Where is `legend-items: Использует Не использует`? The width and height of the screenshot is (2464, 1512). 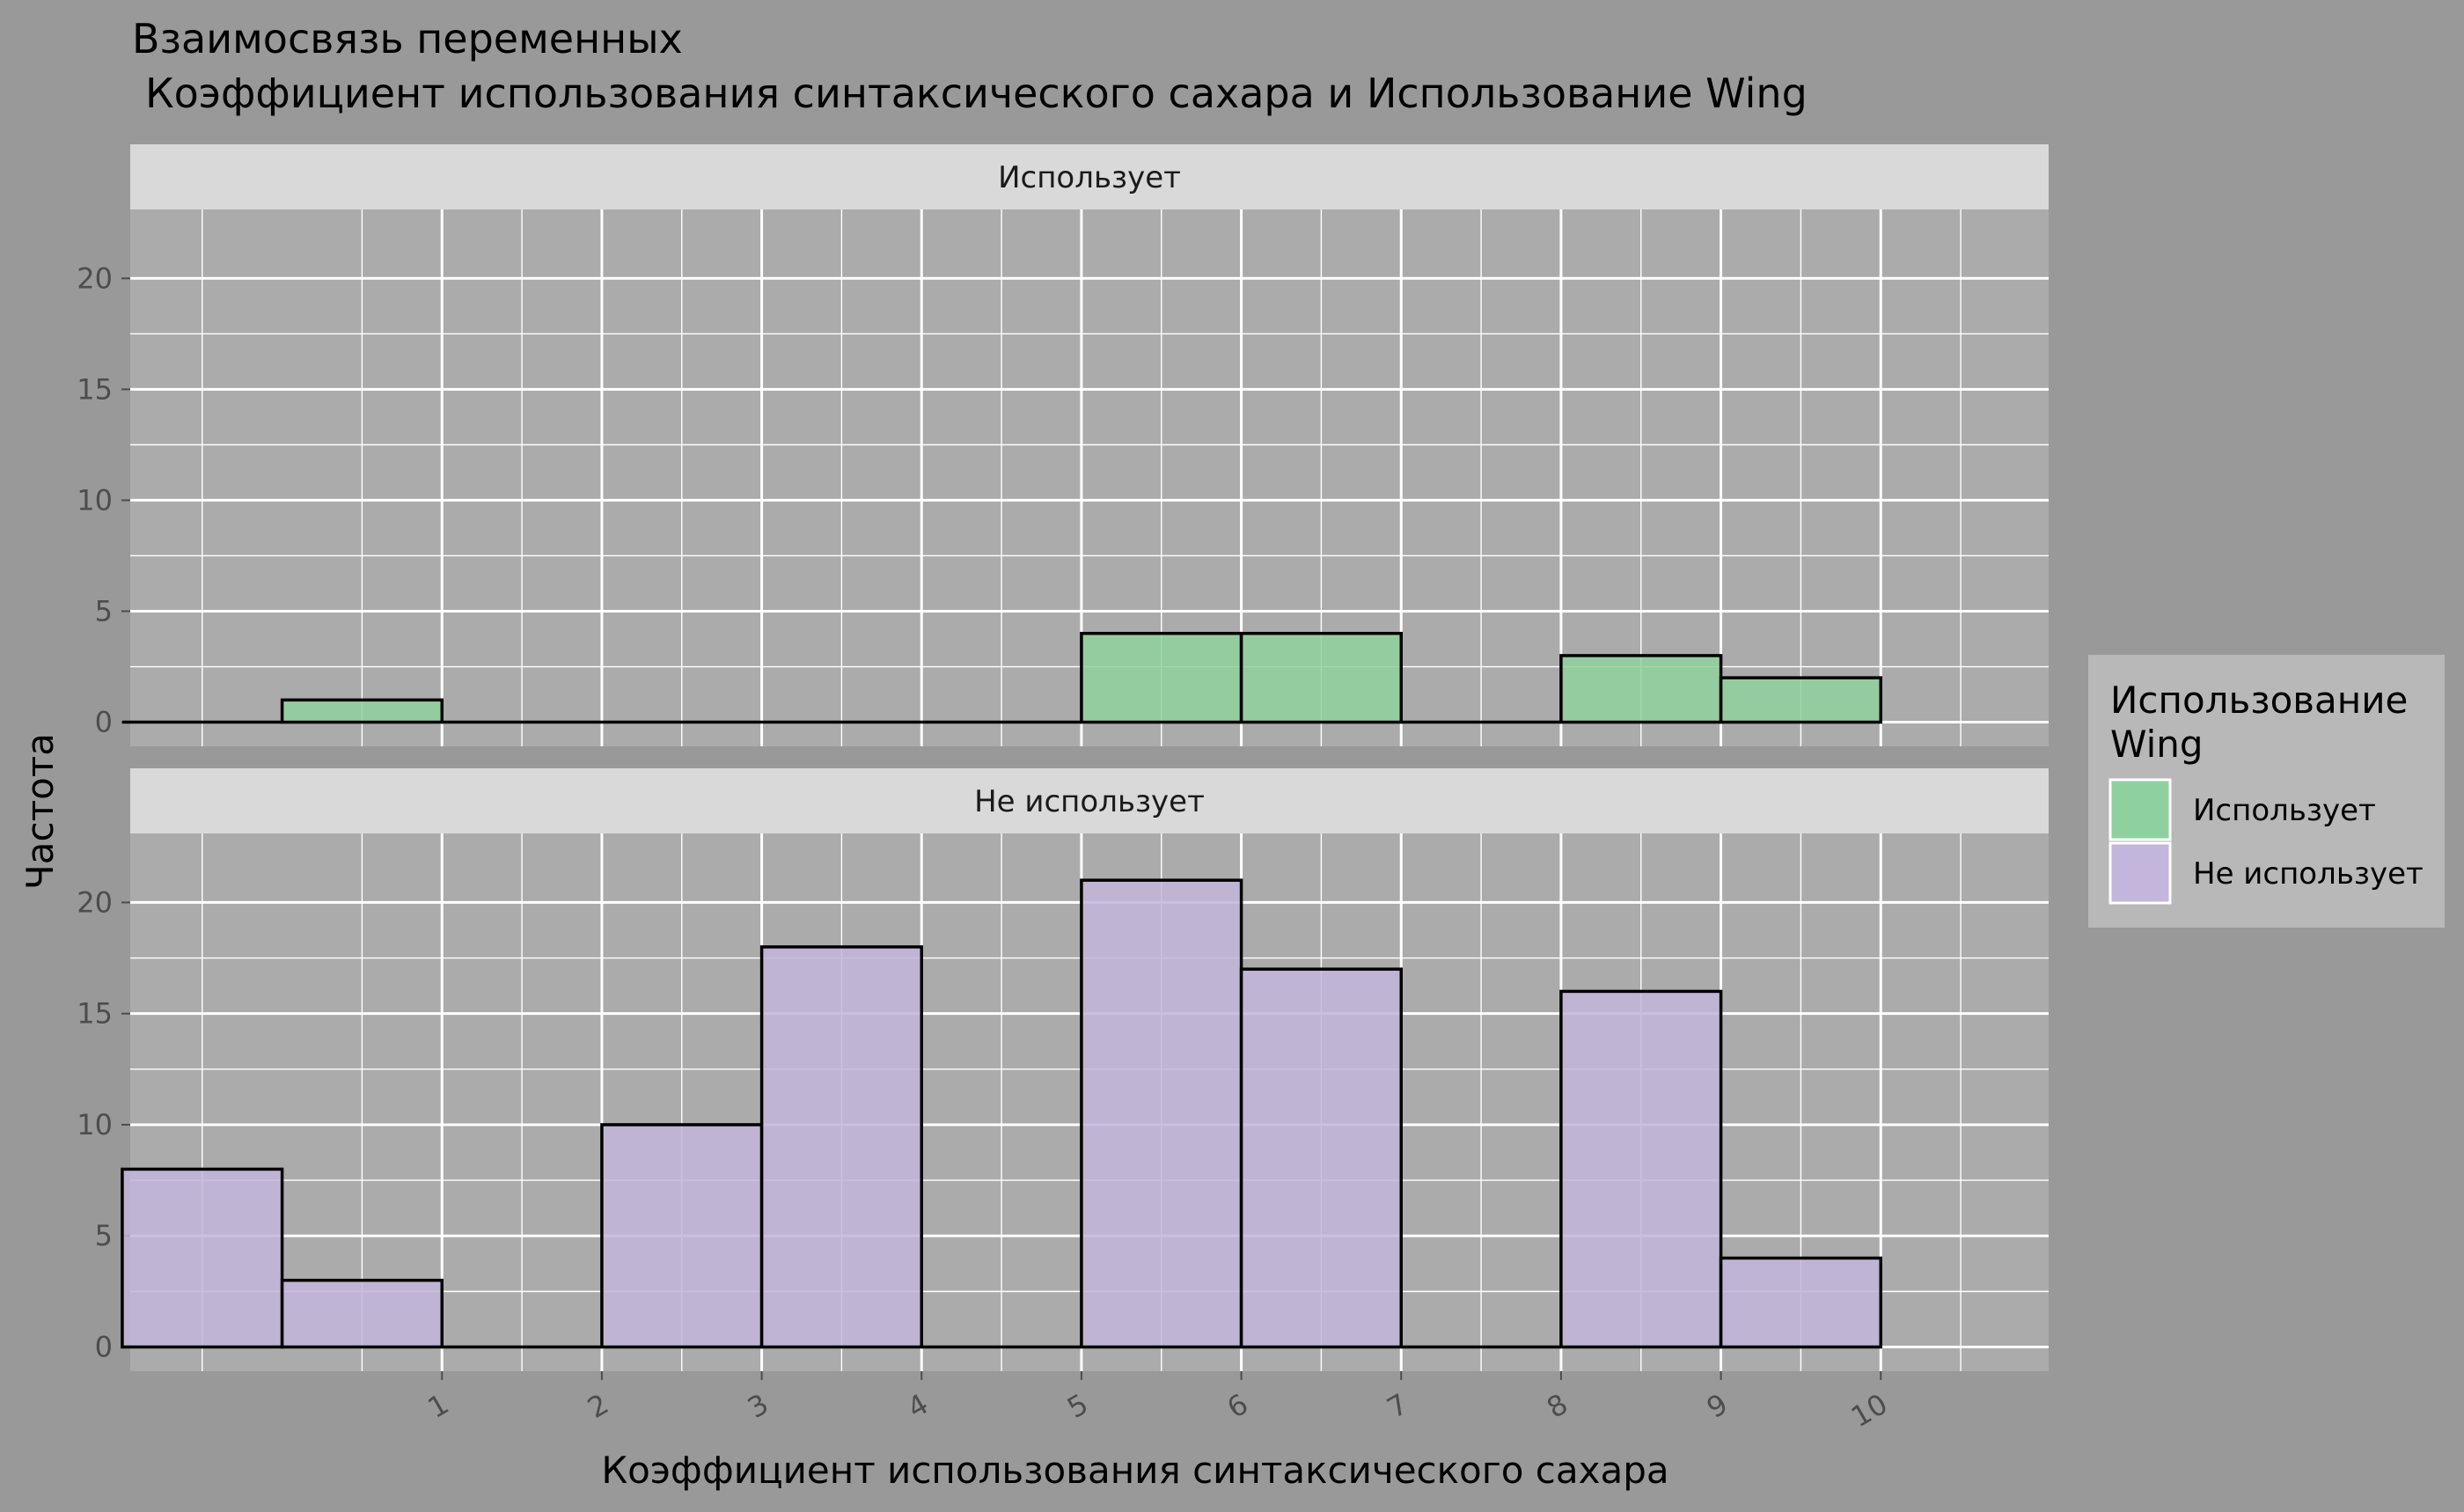
legend-items: Использует Не использует is located at coordinates (2266, 841).